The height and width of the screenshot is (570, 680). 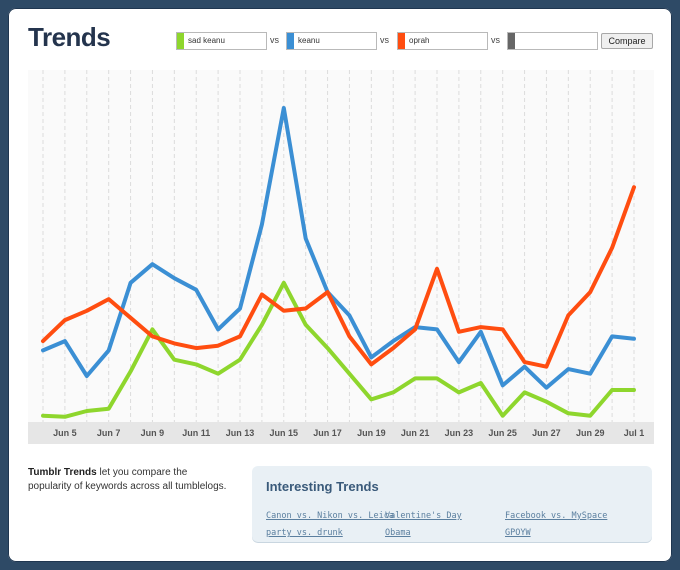 What do you see at coordinates (384, 40) in the screenshot?
I see `vs-label-2: vs` at bounding box center [384, 40].